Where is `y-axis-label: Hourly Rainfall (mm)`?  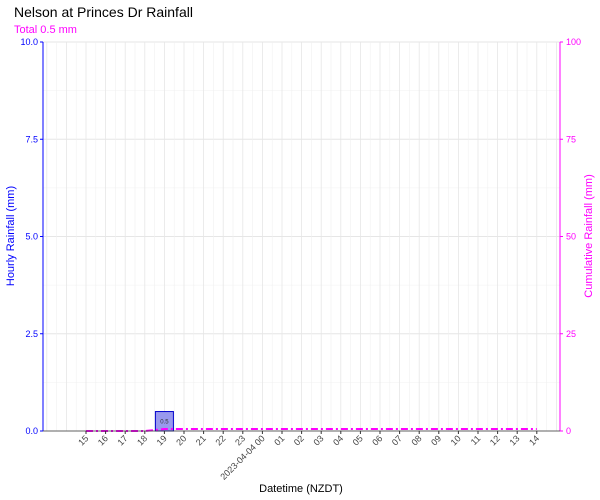
y-axis-label: Hourly Rainfall (mm) is located at coordinates (11, 236).